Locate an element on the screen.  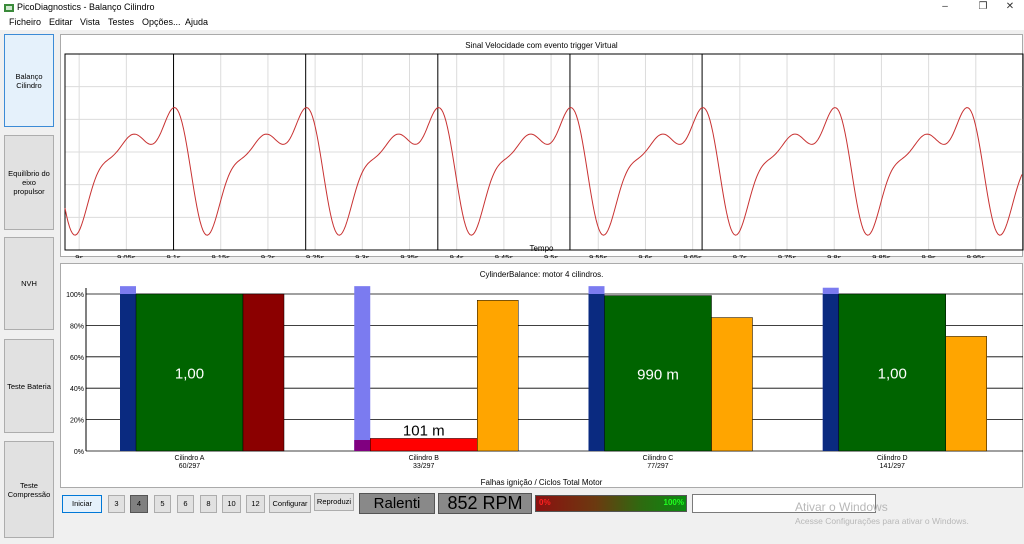
activation-watermark-title: Ativar o Windows is located at coordinates (841, 507).